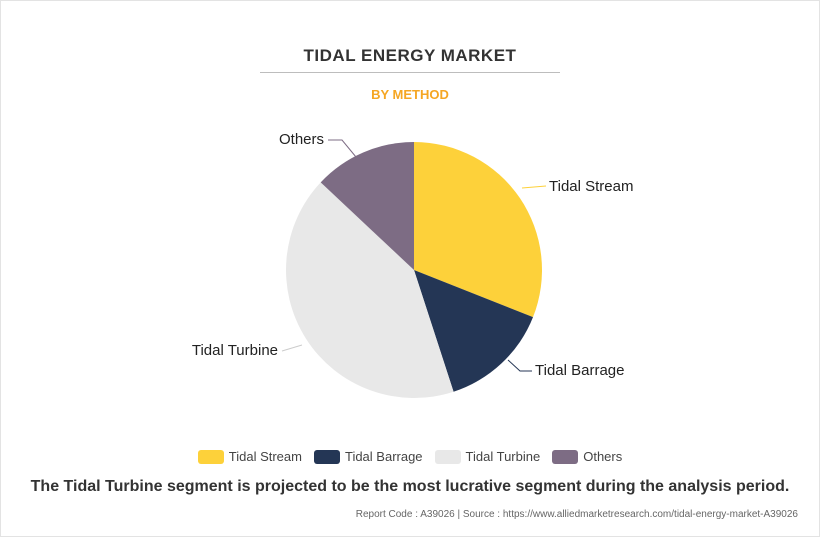  Describe the element at coordinates (265, 456) in the screenshot. I see `legend-label: Tidal Stream` at that location.